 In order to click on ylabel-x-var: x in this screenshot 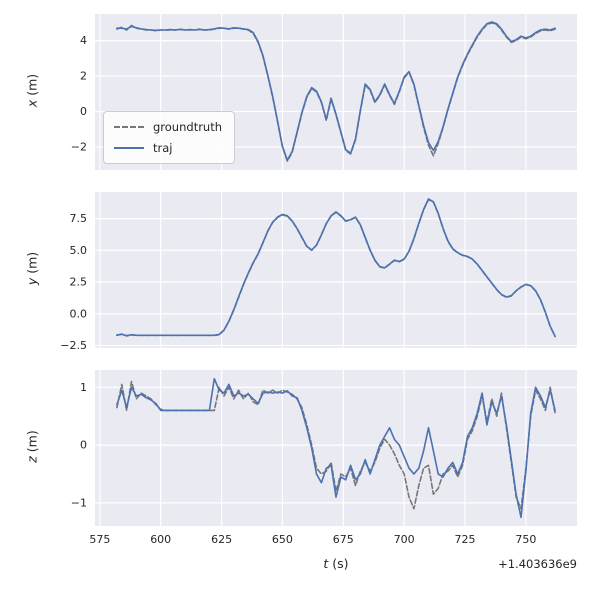, I will do `click(32, 103)`.